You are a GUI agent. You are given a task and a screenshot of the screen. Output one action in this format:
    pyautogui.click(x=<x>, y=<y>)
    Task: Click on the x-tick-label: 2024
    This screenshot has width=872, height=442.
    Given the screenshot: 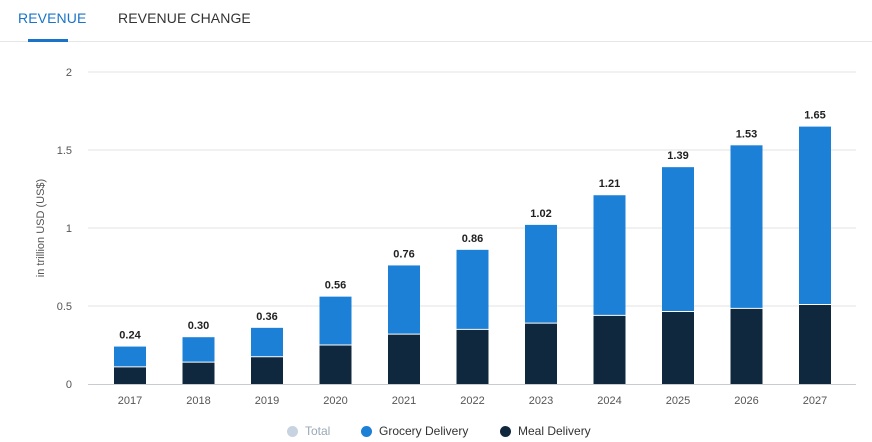 What is the action you would take?
    pyautogui.click(x=609, y=401)
    